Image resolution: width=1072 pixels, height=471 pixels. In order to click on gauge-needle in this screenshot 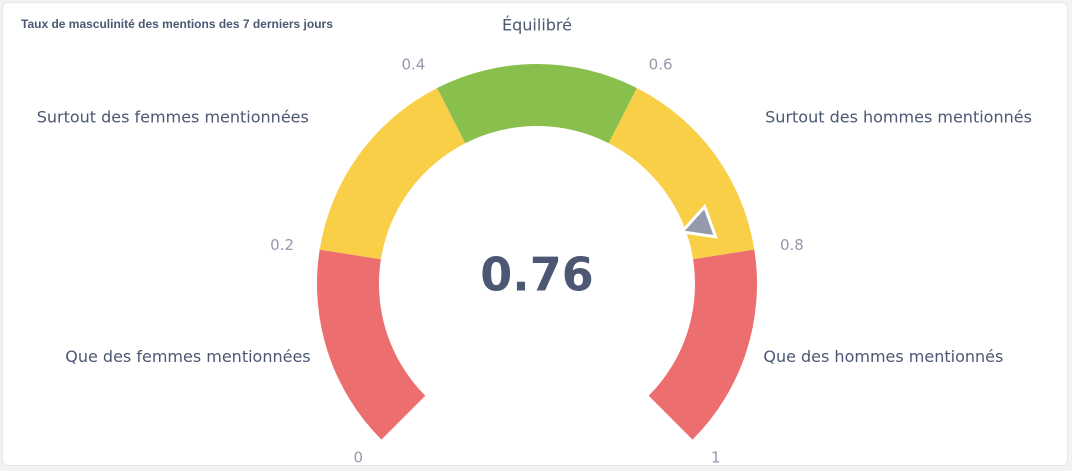, I will do `click(698, 221)`.